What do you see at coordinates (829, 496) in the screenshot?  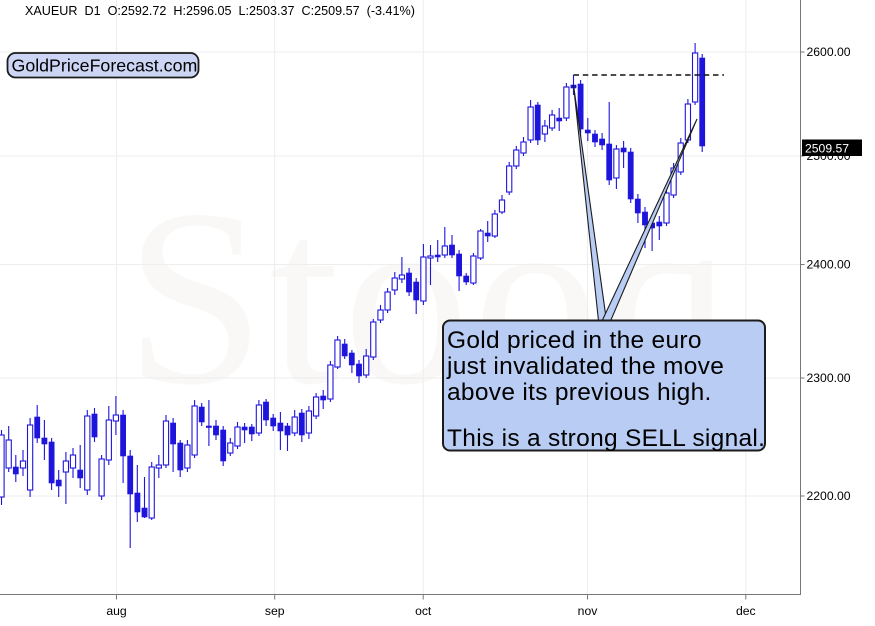 I see `svg-text: 2200.00` at bounding box center [829, 496].